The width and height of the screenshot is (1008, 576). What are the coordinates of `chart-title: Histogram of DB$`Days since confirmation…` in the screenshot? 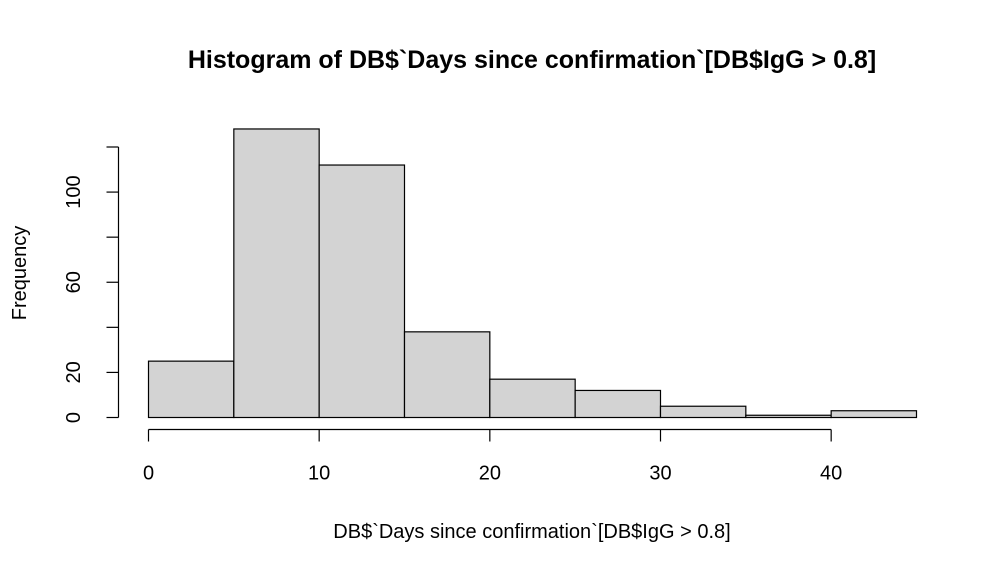 It's located at (532, 60).